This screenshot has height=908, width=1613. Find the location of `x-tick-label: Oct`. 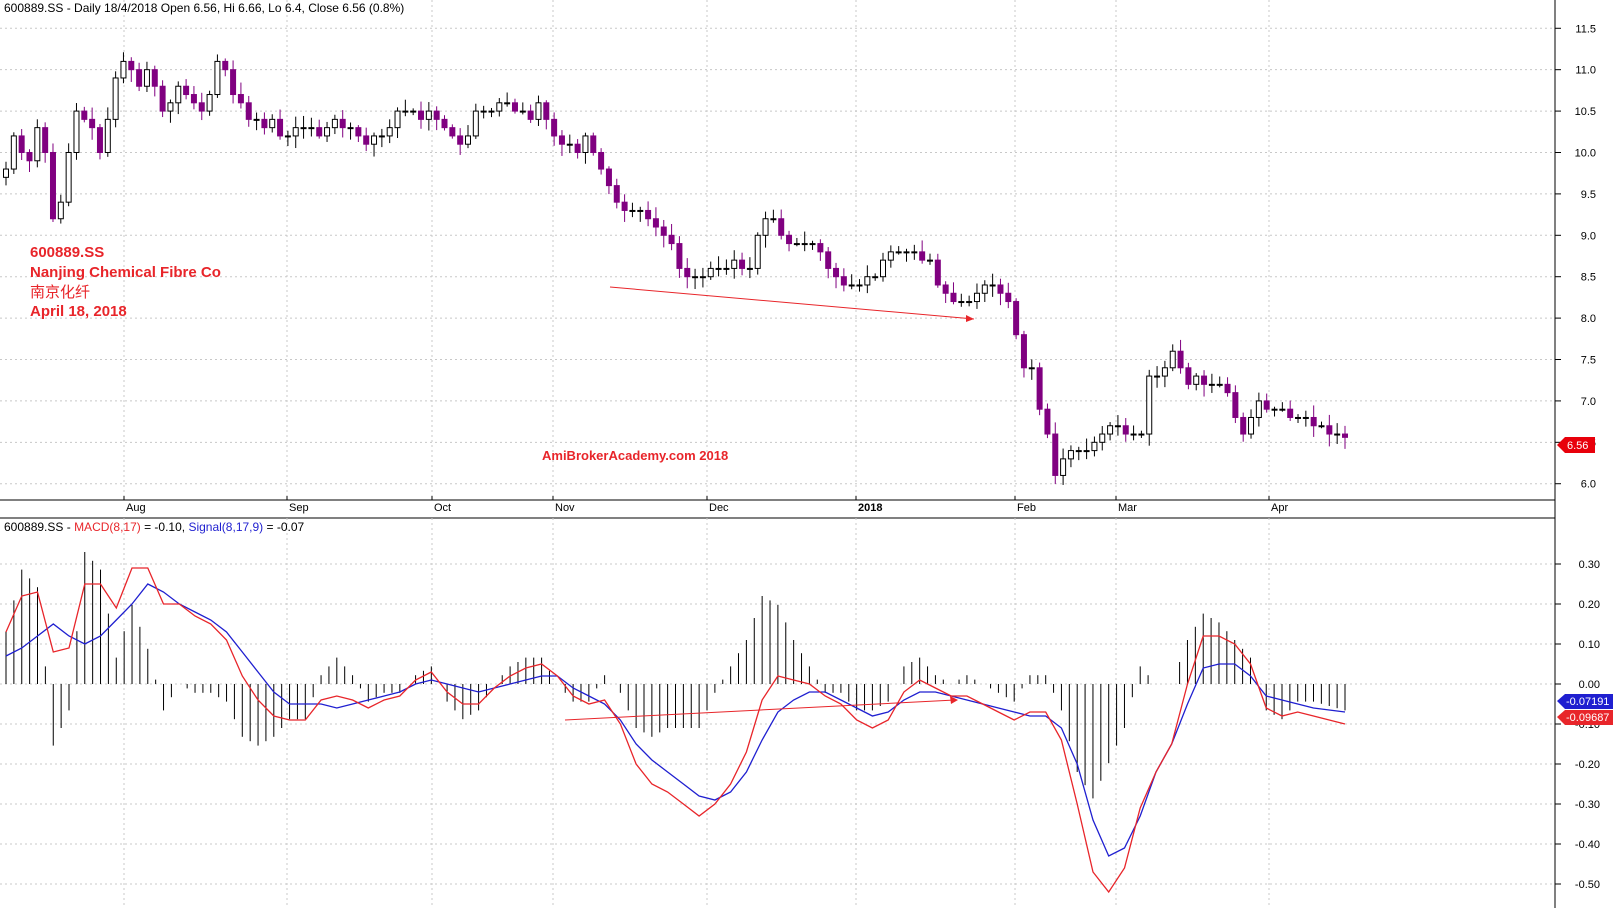

x-tick-label: Oct is located at coordinates (442, 508).